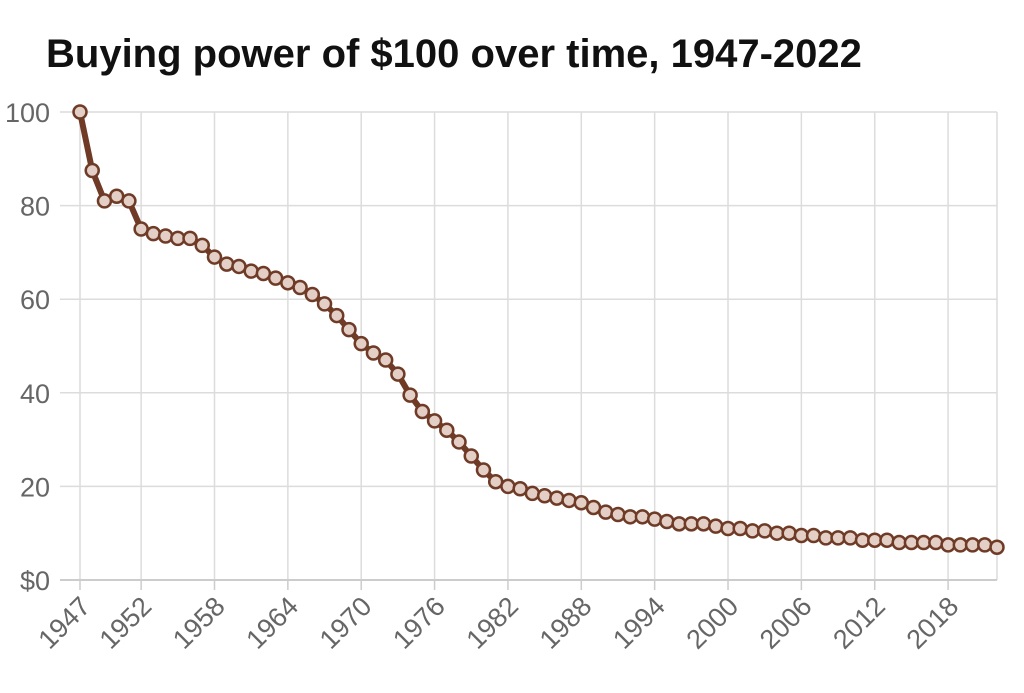 This screenshot has height=693, width=1024. Describe the element at coordinates (199, 623) in the screenshot. I see `x-tick-label: 1958` at that location.